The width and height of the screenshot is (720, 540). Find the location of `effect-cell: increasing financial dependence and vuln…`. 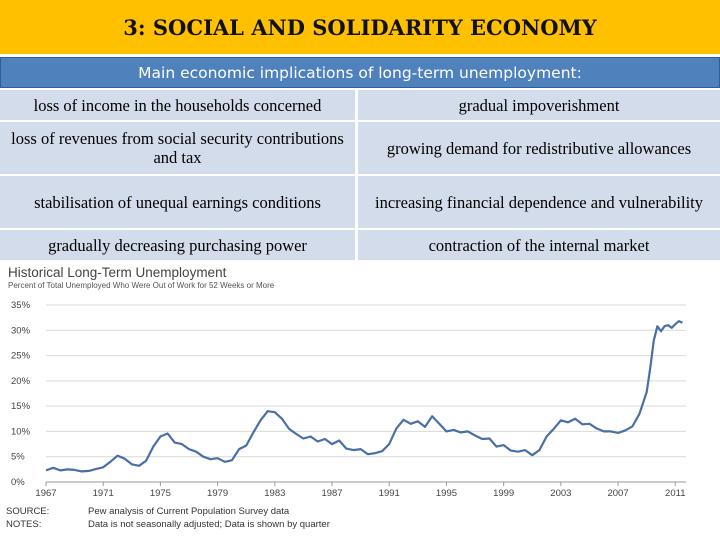

effect-cell: increasing financial dependence and vuln… is located at coordinates (539, 202).